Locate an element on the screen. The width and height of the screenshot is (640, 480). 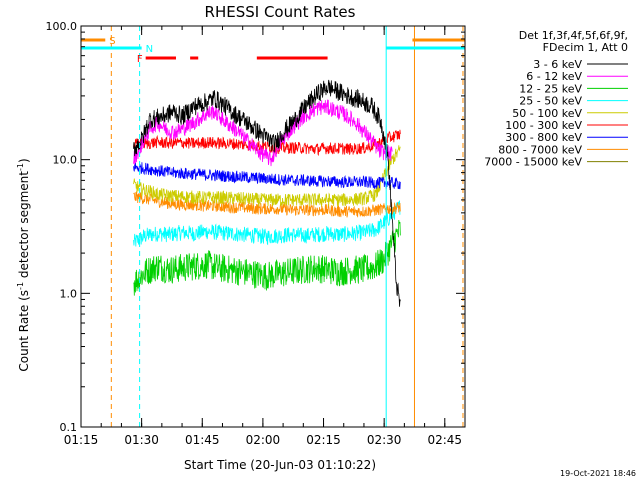
y-tick-label-3: 100.0 is located at coordinates (62, 26).